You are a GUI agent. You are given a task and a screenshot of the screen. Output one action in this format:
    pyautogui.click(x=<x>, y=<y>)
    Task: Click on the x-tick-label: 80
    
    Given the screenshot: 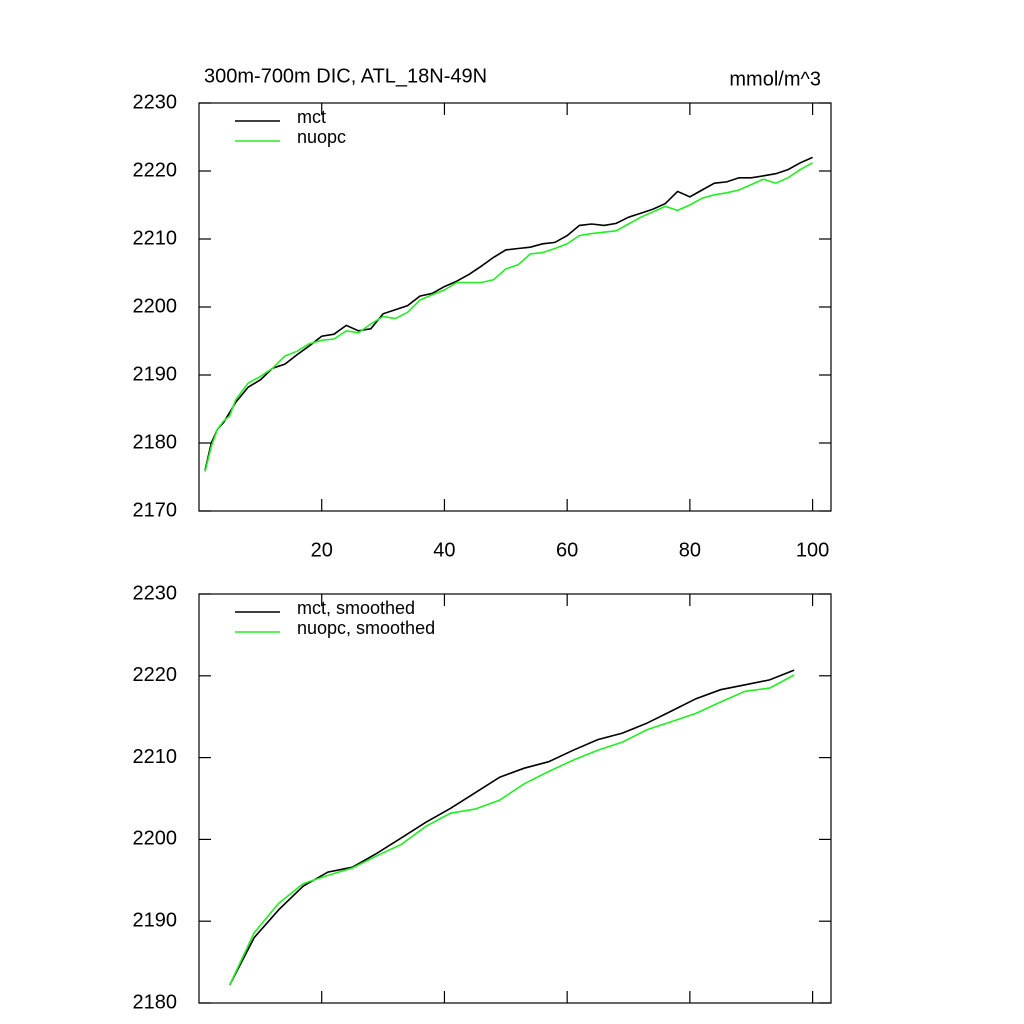 What is the action you would take?
    pyautogui.click(x=690, y=550)
    